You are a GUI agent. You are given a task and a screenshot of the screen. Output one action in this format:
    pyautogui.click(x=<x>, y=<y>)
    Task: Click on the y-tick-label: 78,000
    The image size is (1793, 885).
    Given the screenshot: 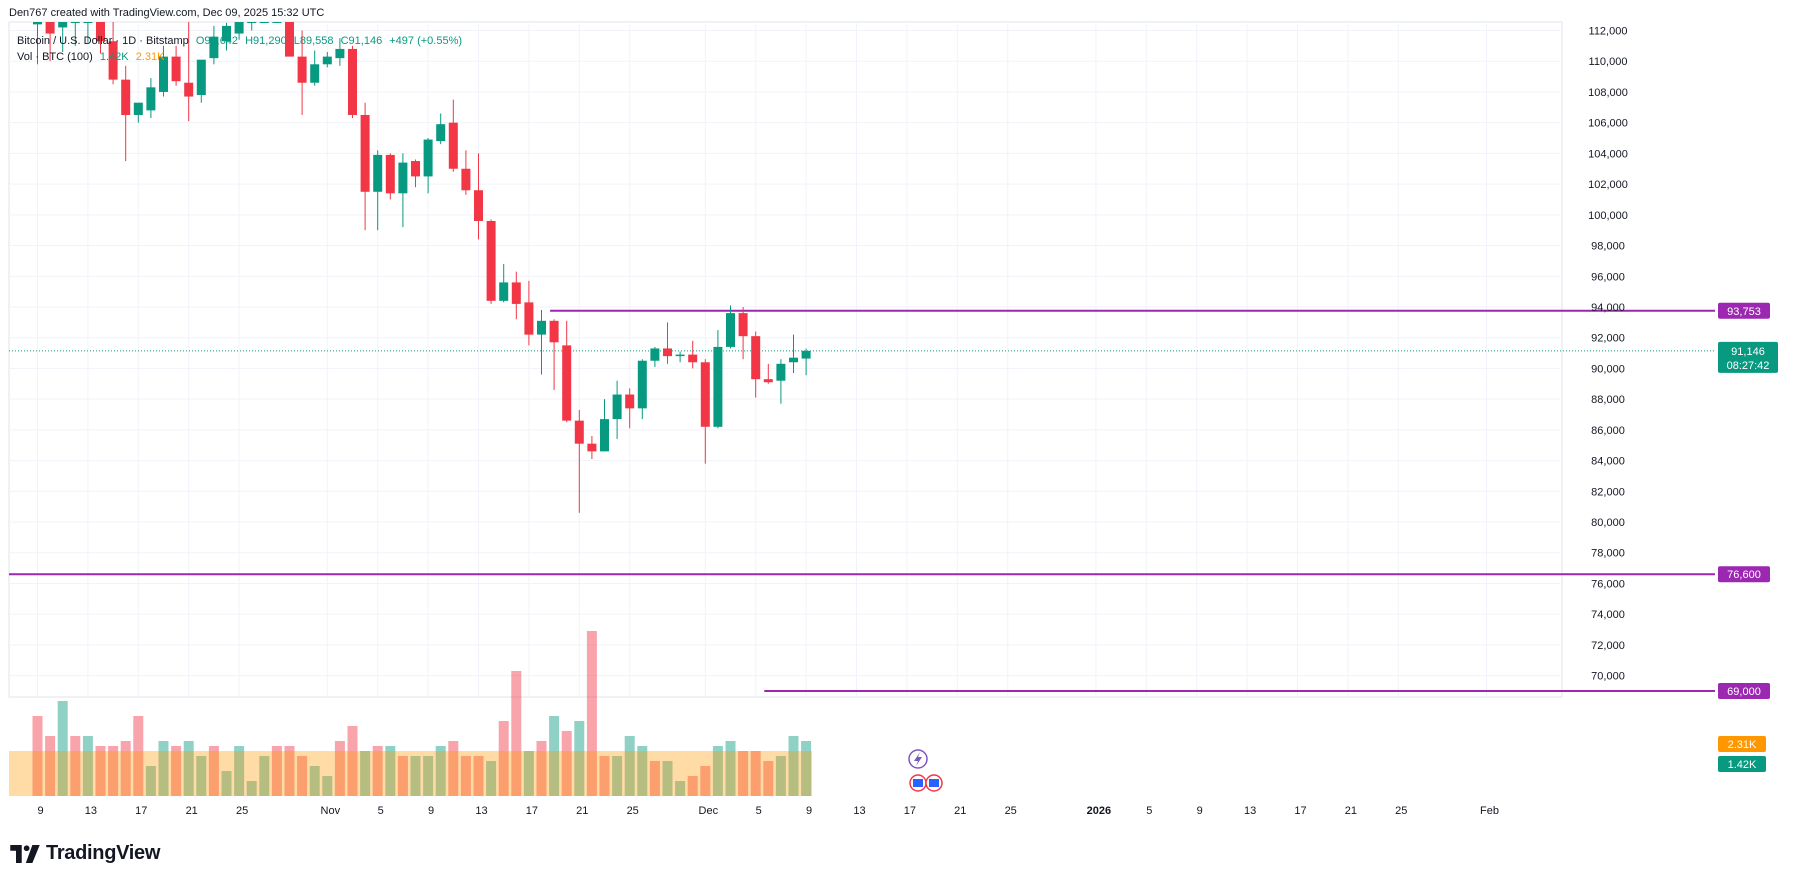 What is the action you would take?
    pyautogui.click(x=1608, y=554)
    